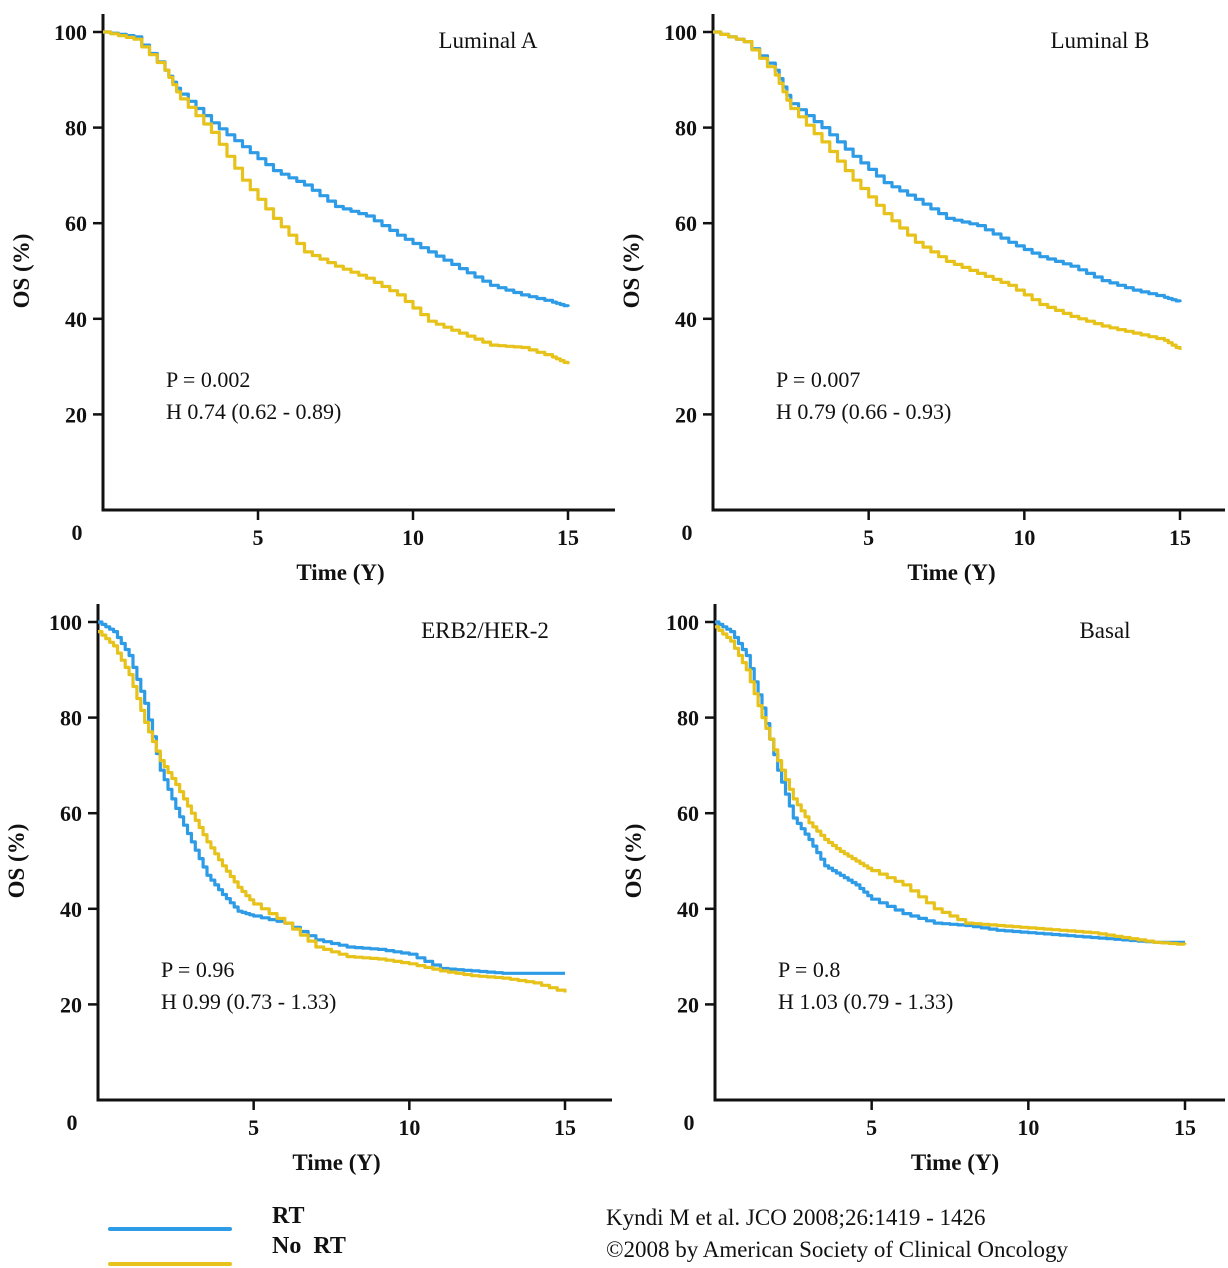 The width and height of the screenshot is (1228, 1268). What do you see at coordinates (863, 411) in the screenshot?
I see `hazard-ratio: H 0.79 (0.66 - 0.93)` at bounding box center [863, 411].